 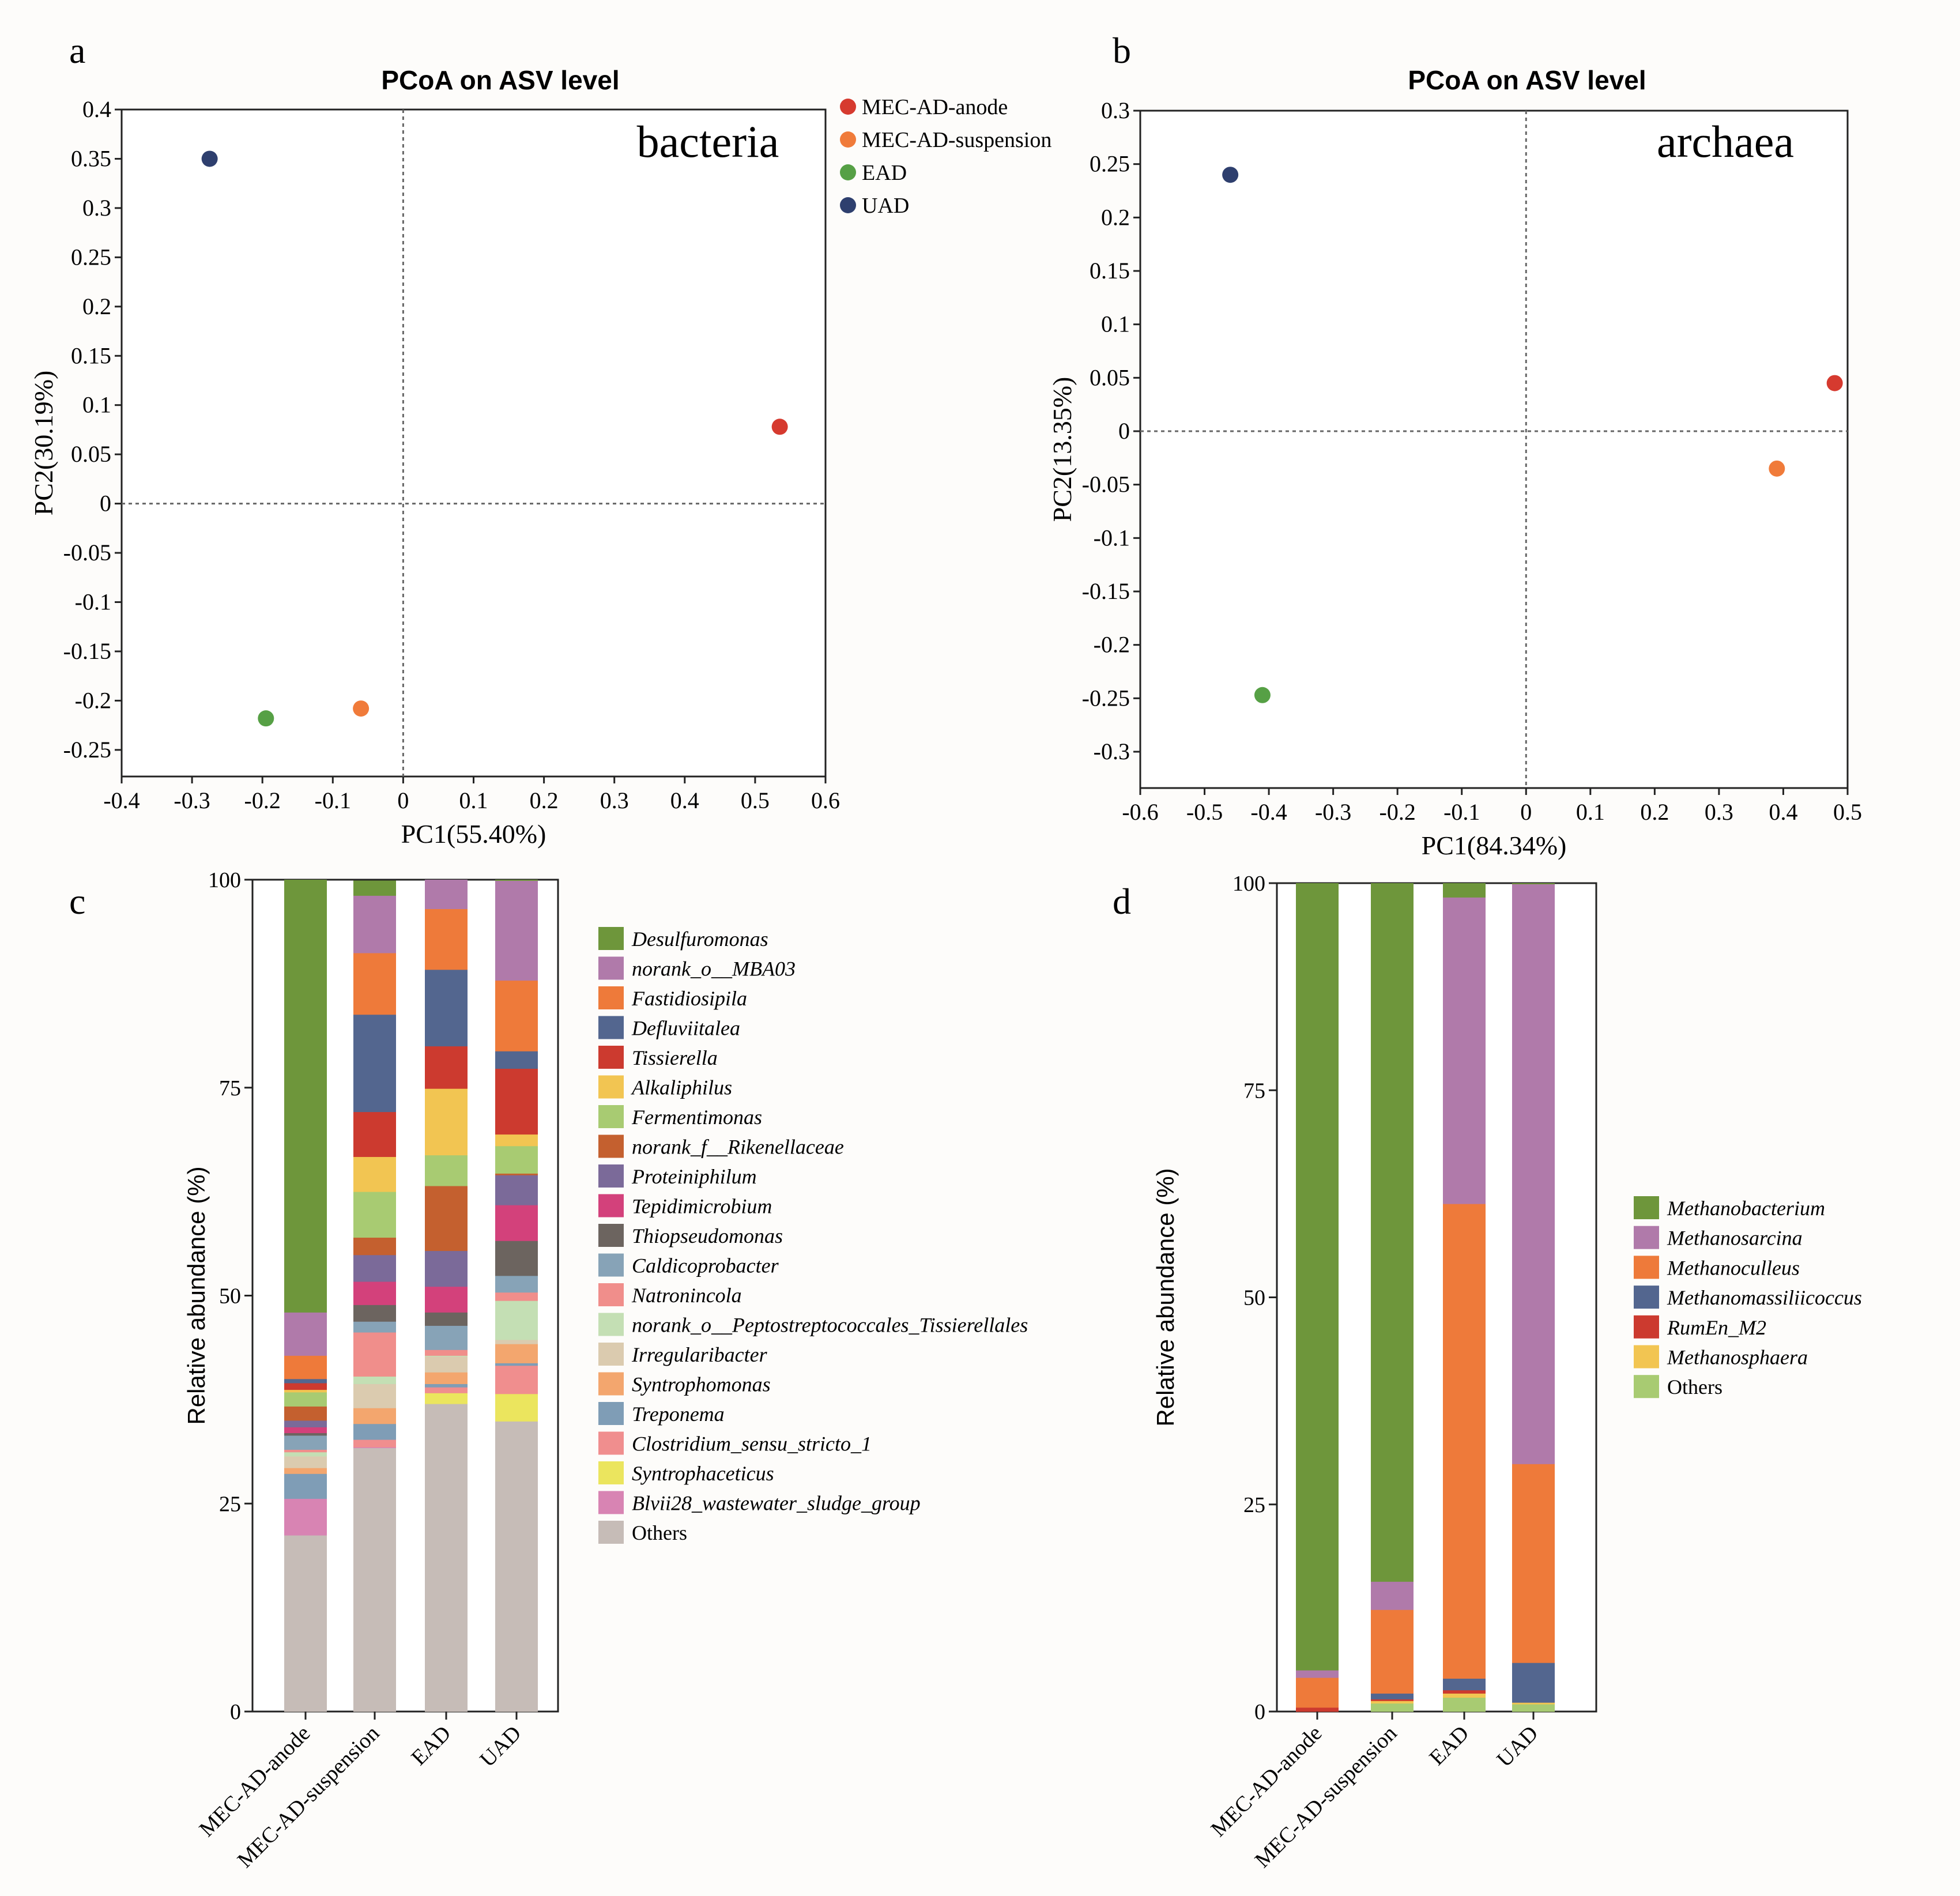 I want to click on point-mec-ad-suspension, so click(x=1777, y=469).